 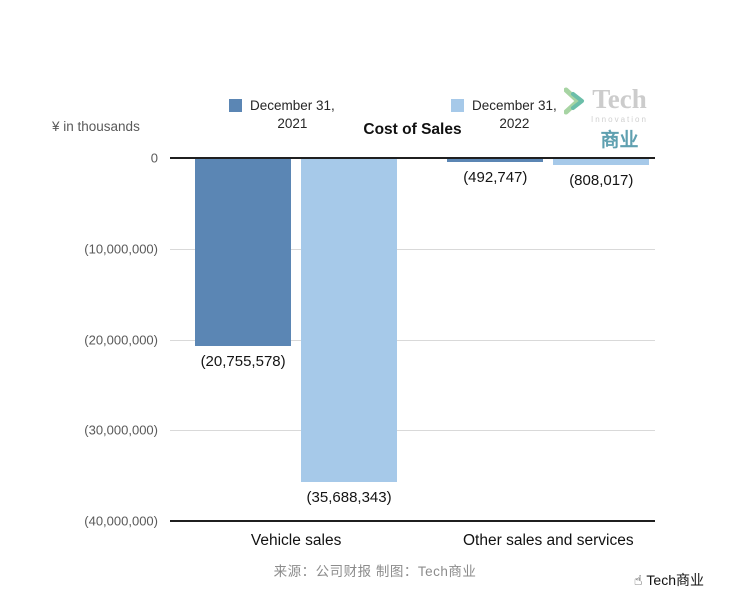 I want to click on legend-swatch-2022, so click(x=457, y=105).